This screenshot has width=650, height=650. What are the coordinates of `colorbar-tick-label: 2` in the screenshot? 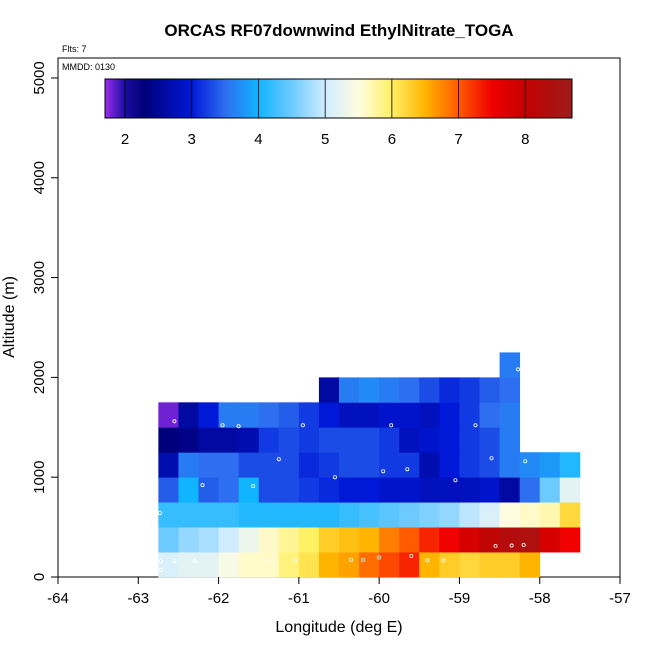 It's located at (125, 139).